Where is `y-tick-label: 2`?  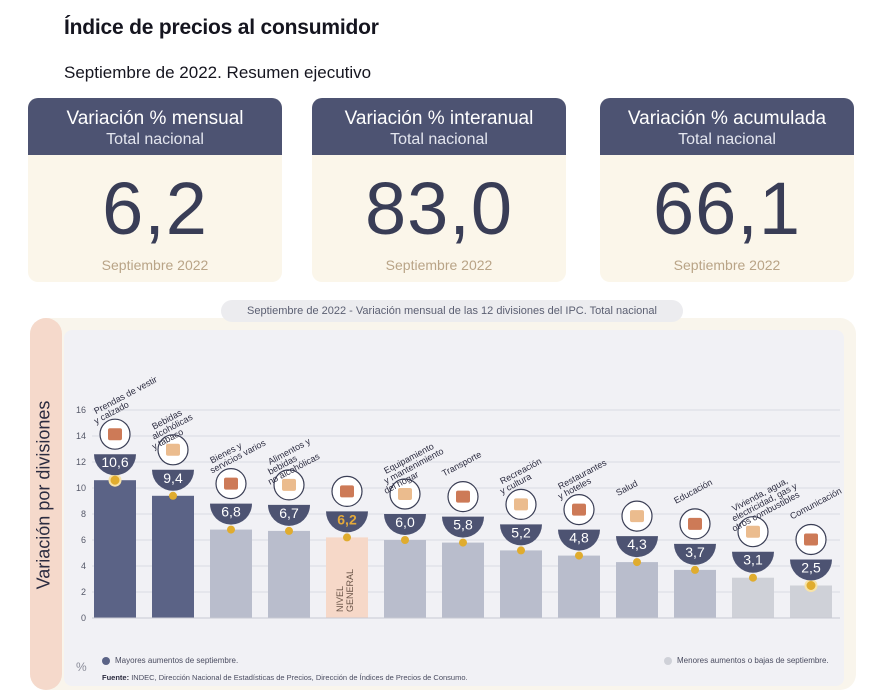 y-tick-label: 2 is located at coordinates (83, 592).